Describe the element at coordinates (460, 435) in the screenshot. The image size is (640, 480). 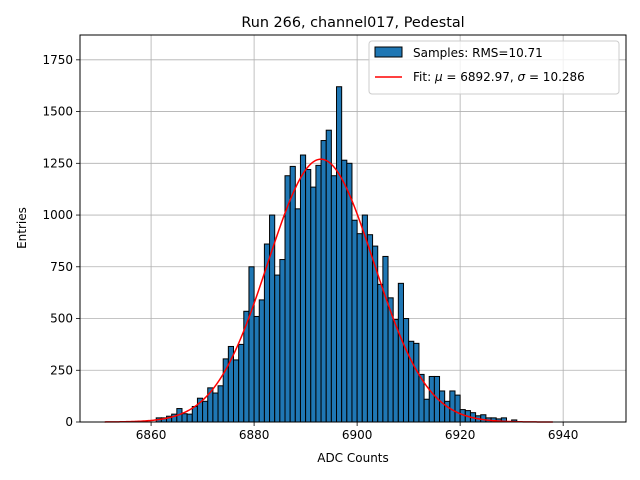
I see `x-tick-label: 6920` at that location.